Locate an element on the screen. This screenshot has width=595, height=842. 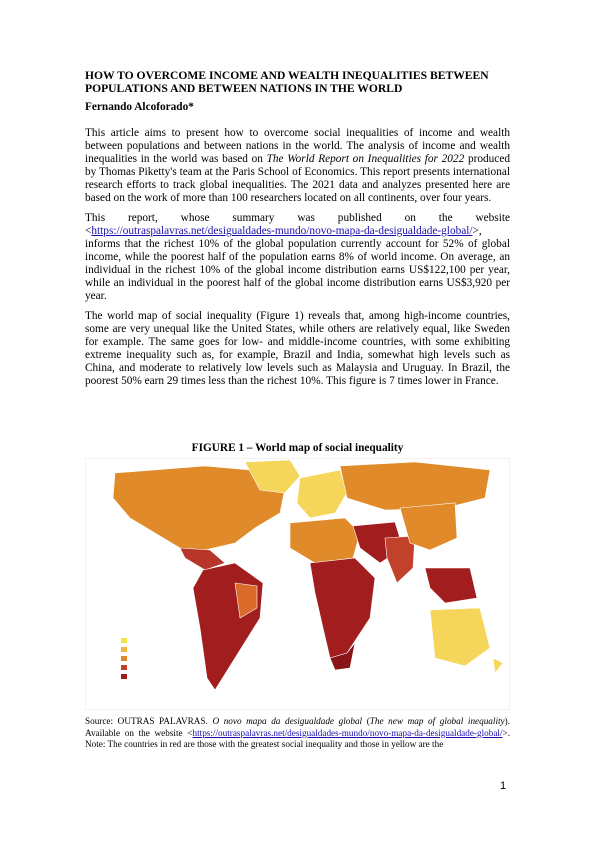
map-legend is located at coordinates (124, 658).